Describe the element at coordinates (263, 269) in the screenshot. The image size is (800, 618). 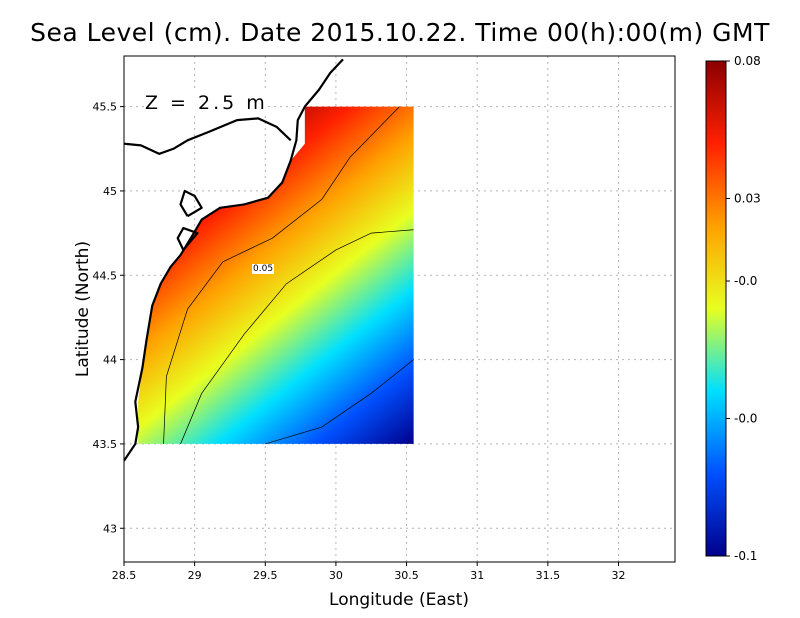
I see `contour-label: 0.05` at that location.